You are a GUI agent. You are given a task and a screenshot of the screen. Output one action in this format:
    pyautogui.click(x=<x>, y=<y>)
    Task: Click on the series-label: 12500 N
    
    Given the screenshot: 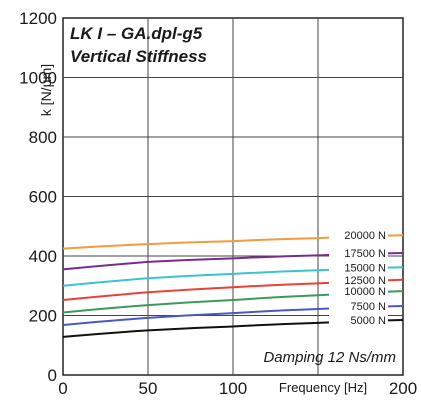 What is the action you would take?
    pyautogui.click(x=365, y=281)
    